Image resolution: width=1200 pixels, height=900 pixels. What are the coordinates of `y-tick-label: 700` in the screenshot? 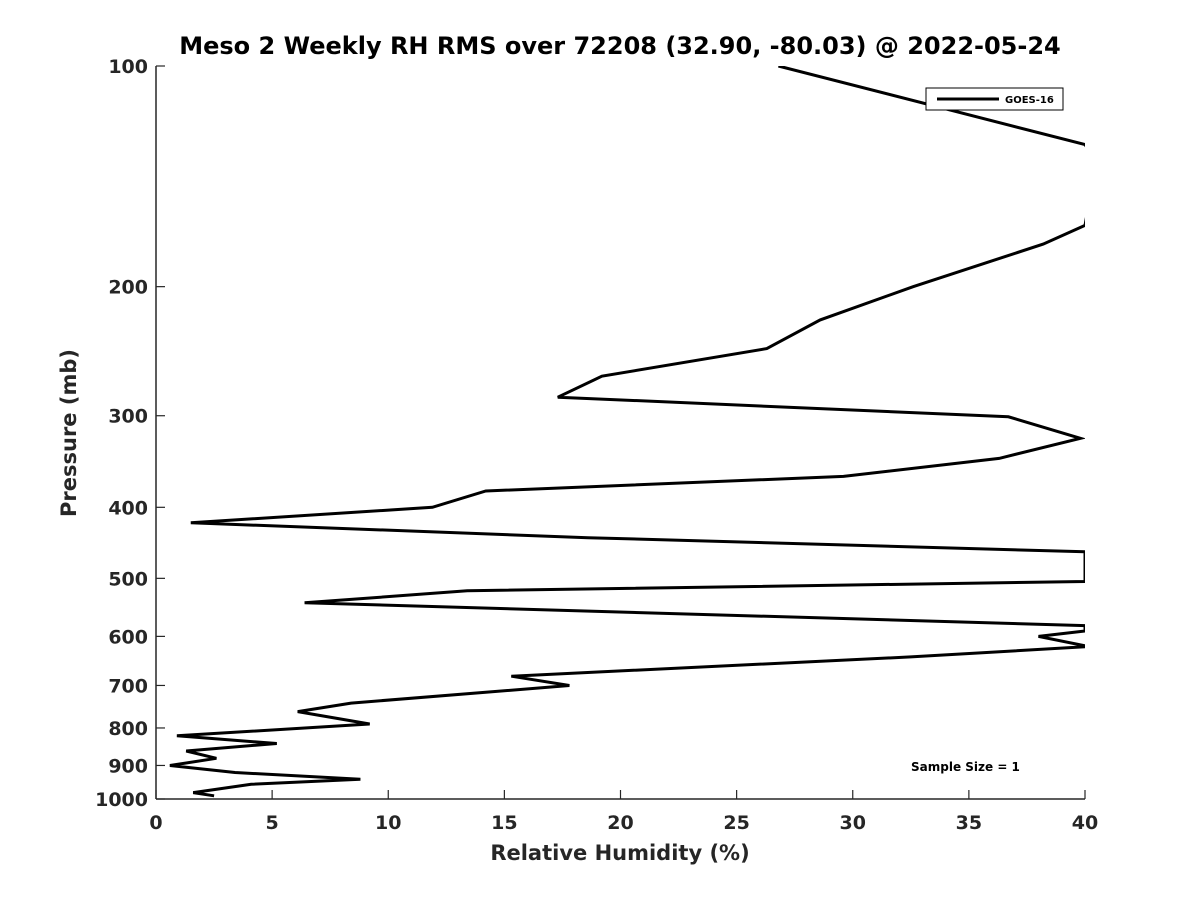 It's located at (128, 686).